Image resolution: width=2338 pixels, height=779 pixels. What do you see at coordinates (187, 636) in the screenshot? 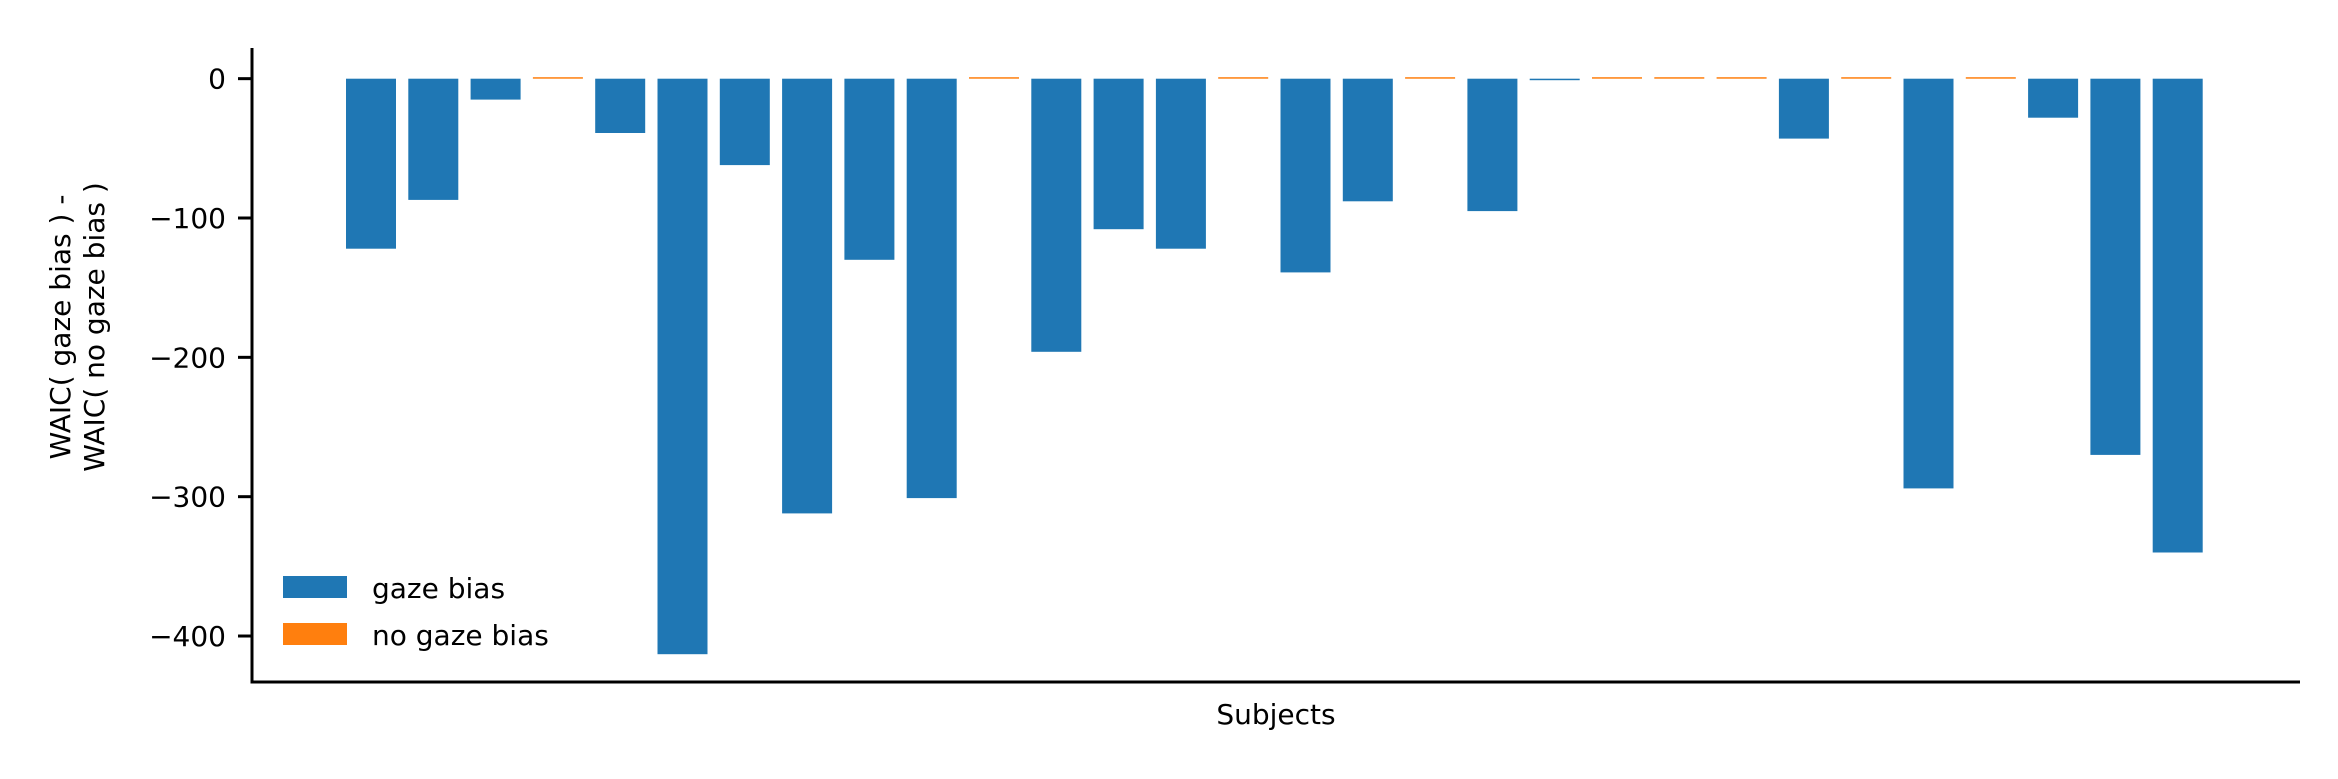
I see `y-tick-label: −400` at bounding box center [187, 636].